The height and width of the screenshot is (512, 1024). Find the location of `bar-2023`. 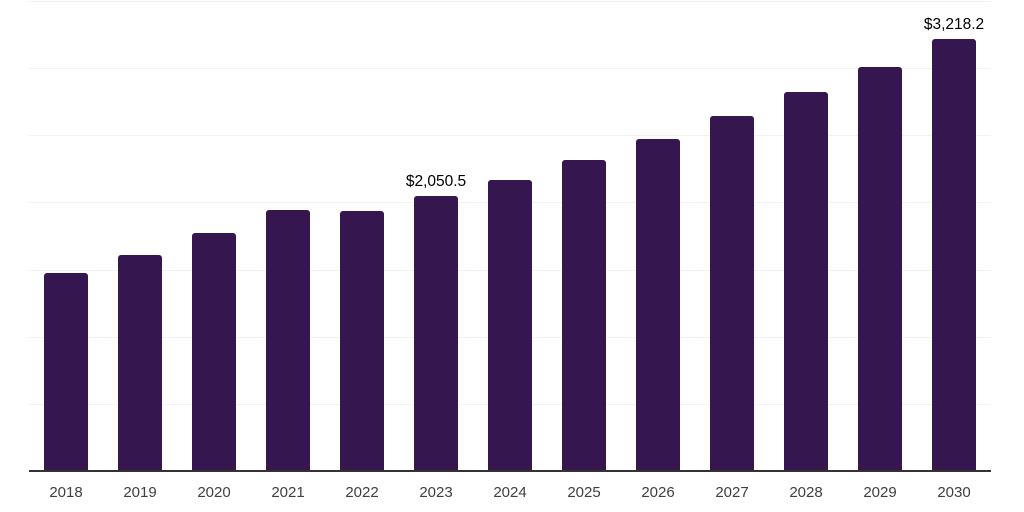

bar-2023 is located at coordinates (436, 332).